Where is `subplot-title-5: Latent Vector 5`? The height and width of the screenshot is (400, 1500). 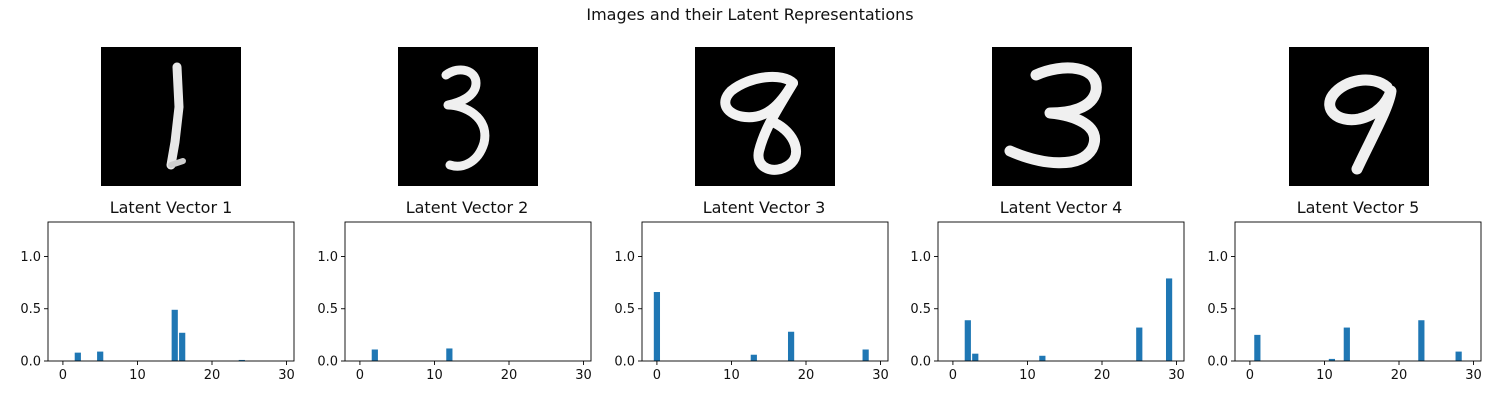 subplot-title-5: Latent Vector 5 is located at coordinates (1358, 207).